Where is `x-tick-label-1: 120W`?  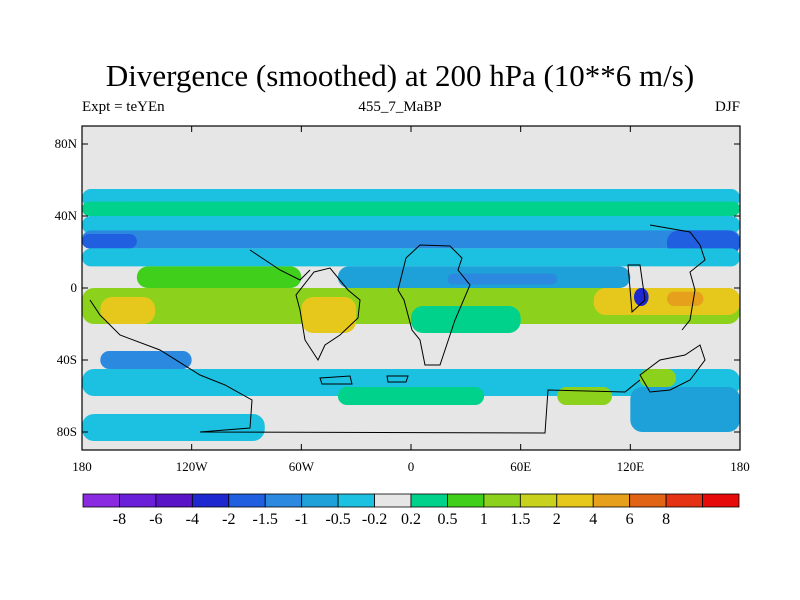 x-tick-label-1: 120W is located at coordinates (192, 466).